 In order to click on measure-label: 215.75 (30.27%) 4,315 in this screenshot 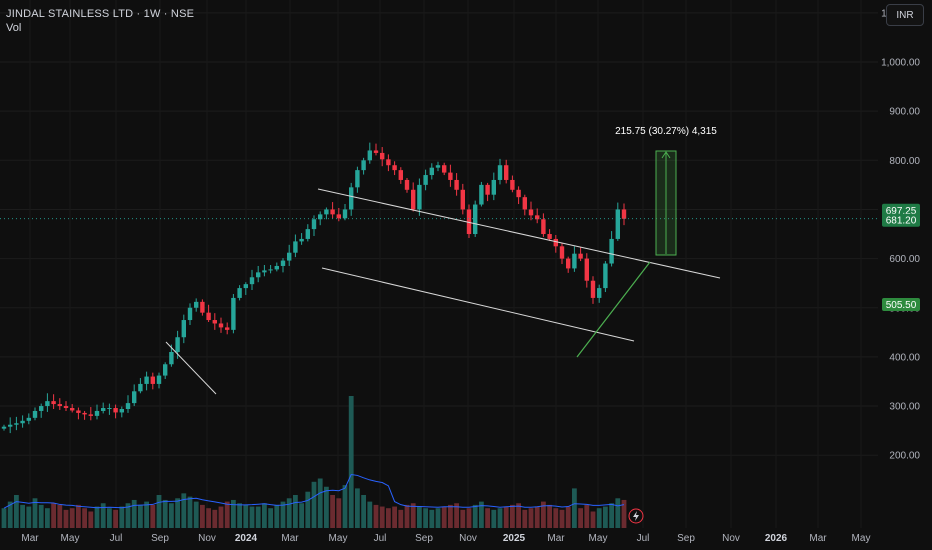, I will do `click(666, 131)`.